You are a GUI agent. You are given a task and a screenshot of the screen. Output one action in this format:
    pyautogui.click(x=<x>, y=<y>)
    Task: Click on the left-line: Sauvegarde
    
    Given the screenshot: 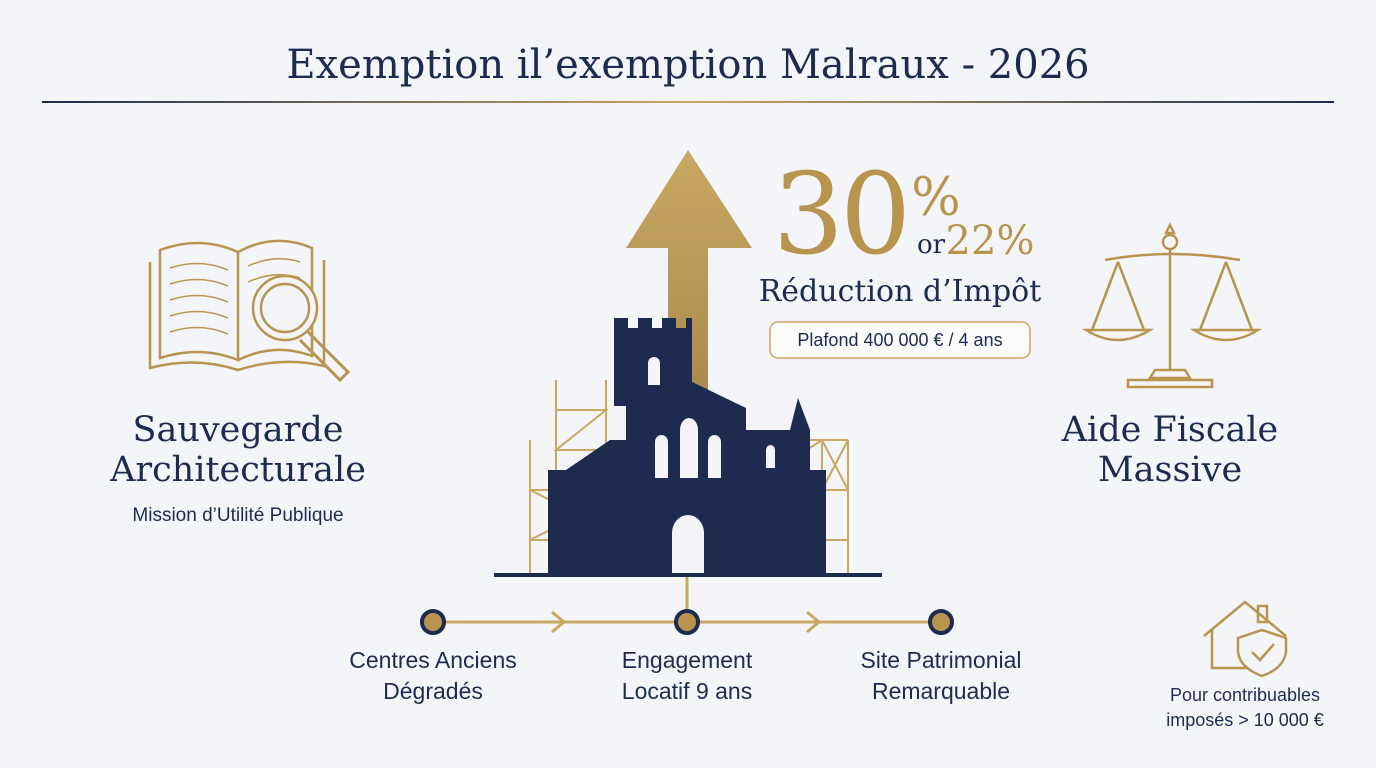 What is the action you would take?
    pyautogui.click(x=238, y=430)
    